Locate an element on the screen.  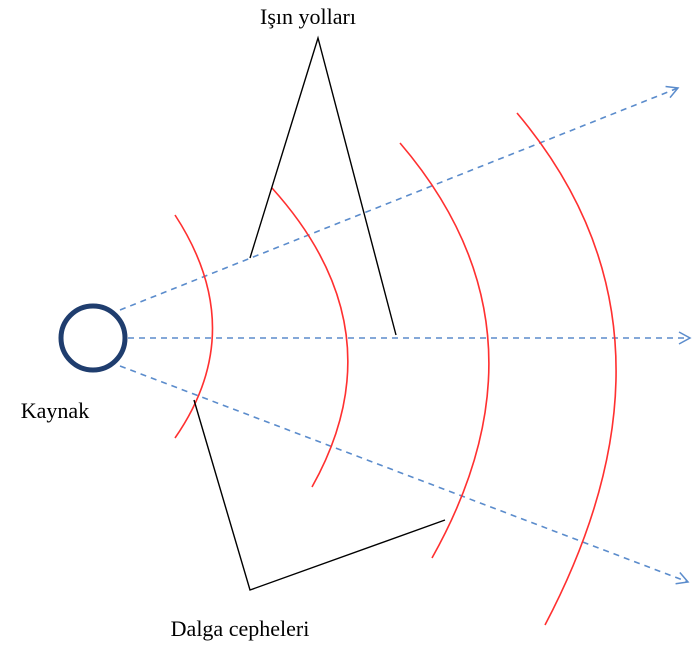
source-label: Kaynak is located at coordinates (55, 410).